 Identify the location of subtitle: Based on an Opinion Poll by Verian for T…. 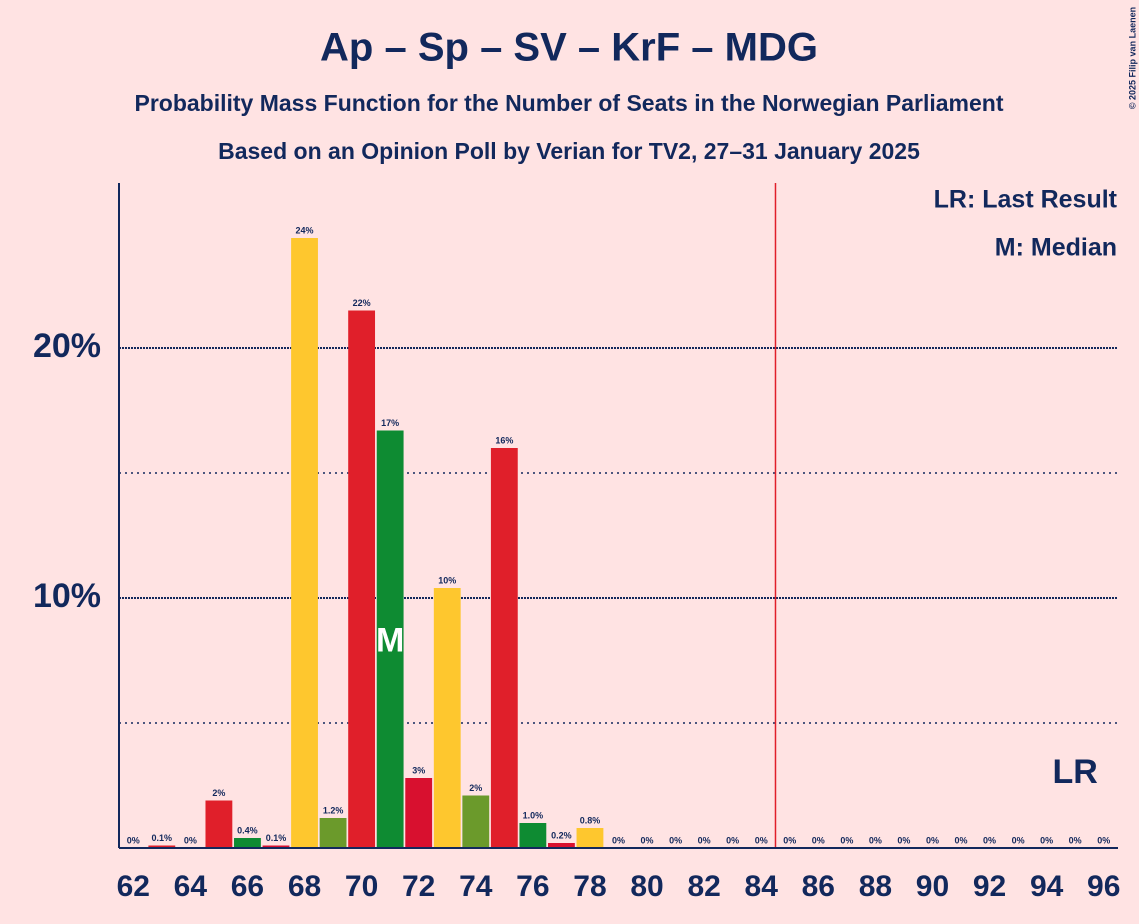
(569, 151).